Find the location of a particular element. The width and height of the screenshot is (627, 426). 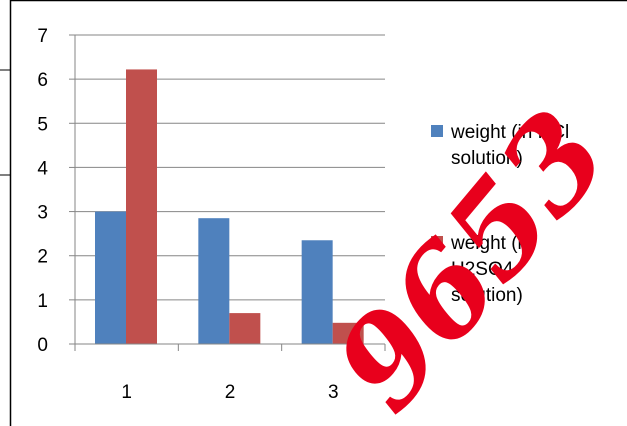

y-tick-label: 7 is located at coordinates (42, 36).